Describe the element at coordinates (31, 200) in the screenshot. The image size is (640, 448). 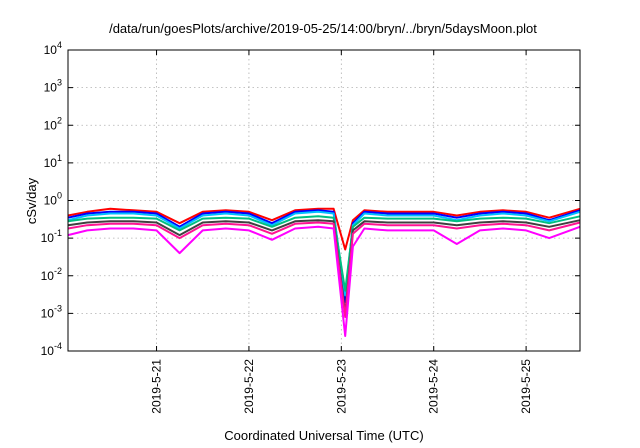
I see `y-axis-label: cSv/day` at that location.